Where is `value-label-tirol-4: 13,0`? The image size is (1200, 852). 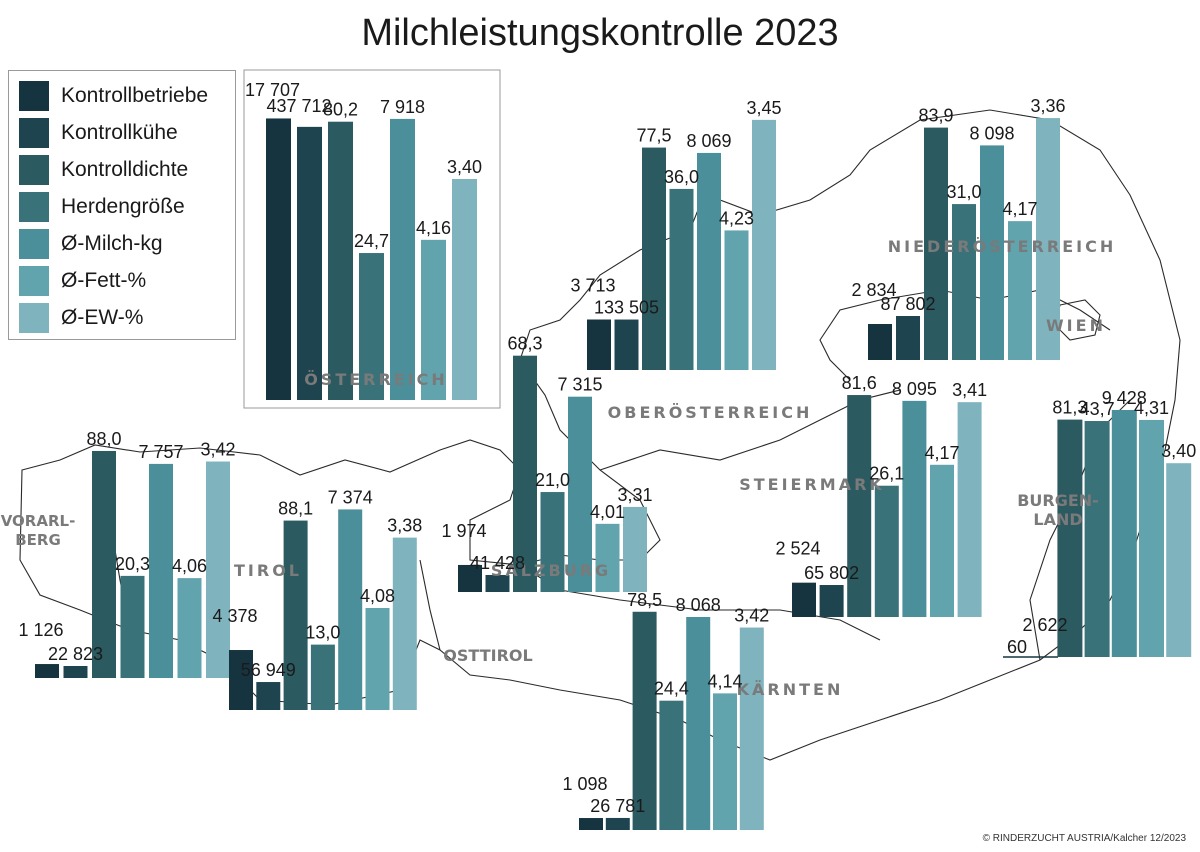
value-label-tirol-4: 13,0 is located at coordinates (322, 633).